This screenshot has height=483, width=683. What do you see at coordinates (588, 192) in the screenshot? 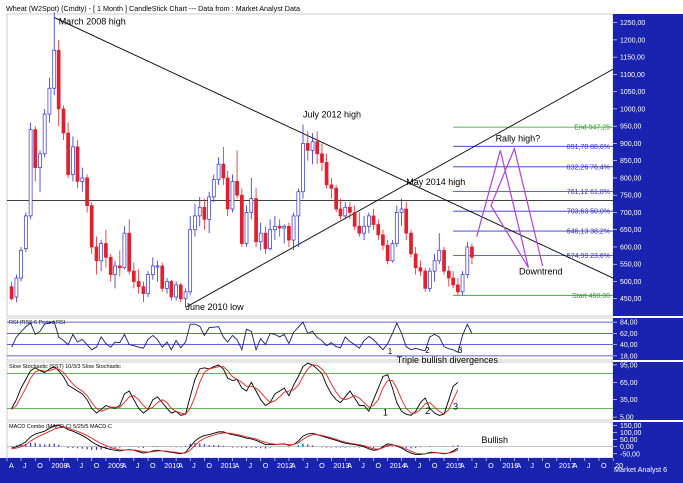
I see `fib-level-label: 761,12 61,8%` at bounding box center [588, 192].